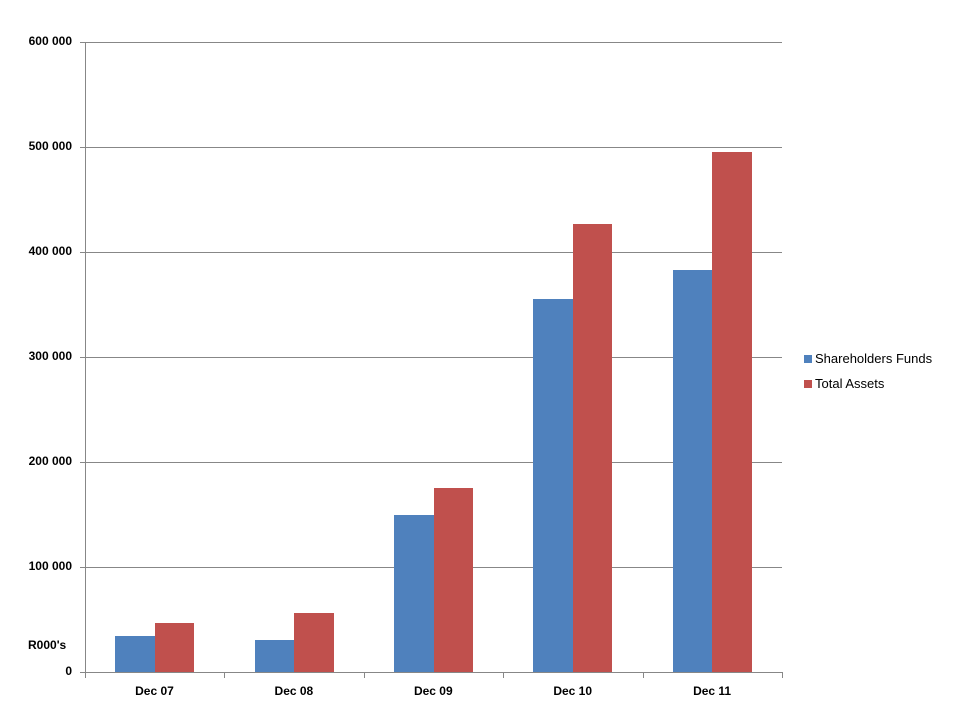  I want to click on legend-label: Shareholders Funds, so click(874, 358).